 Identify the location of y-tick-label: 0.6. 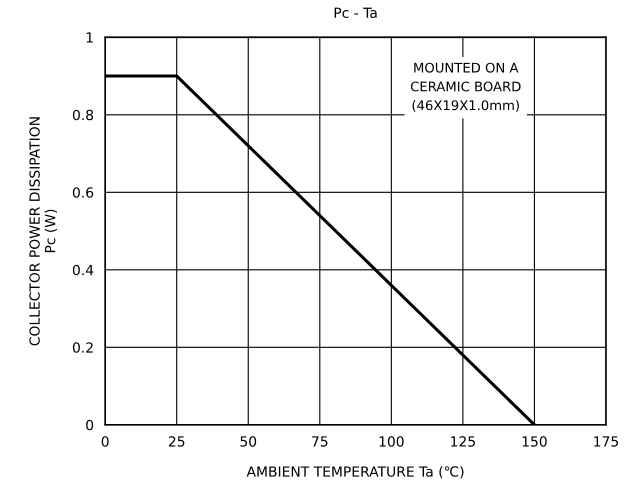
(83, 192).